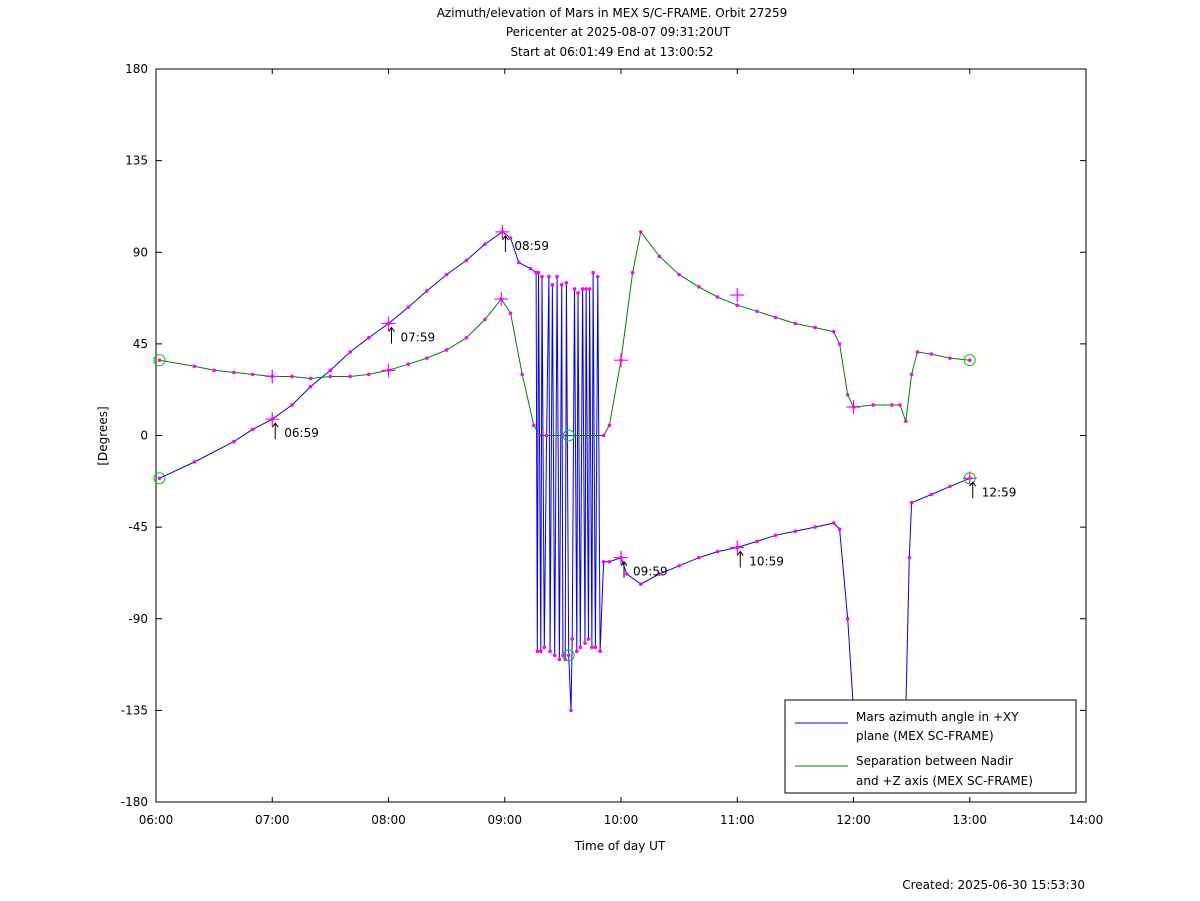 This screenshot has width=1200, height=901. What do you see at coordinates (937, 717) in the screenshot?
I see `legend-label-azimuth-line-1: Mars azimuth angle in +XY` at bounding box center [937, 717].